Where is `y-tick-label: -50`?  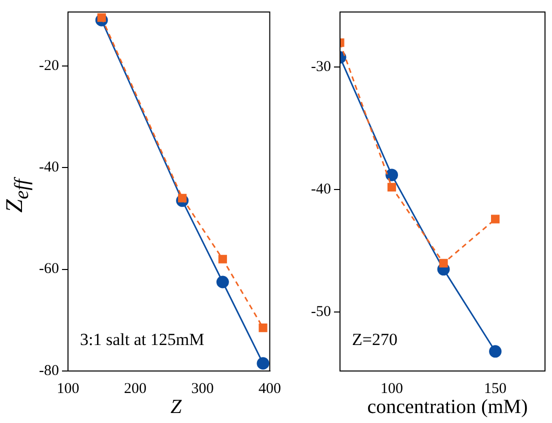 y-tick-label: -50 is located at coordinates (320, 312).